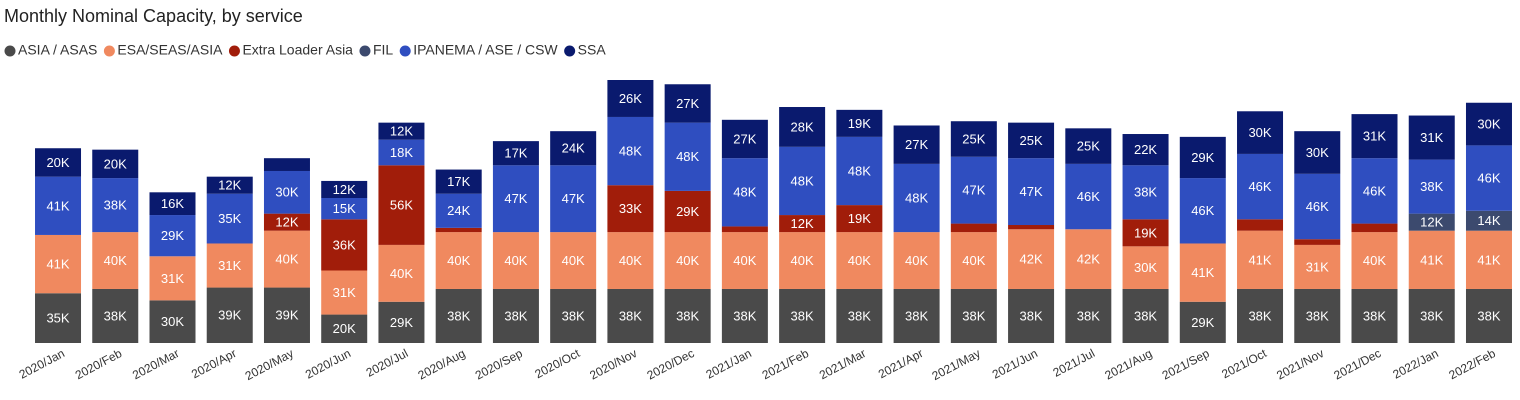 The image size is (1520, 400). I want to click on x-tick-label: 2020/Jan, so click(42, 364).